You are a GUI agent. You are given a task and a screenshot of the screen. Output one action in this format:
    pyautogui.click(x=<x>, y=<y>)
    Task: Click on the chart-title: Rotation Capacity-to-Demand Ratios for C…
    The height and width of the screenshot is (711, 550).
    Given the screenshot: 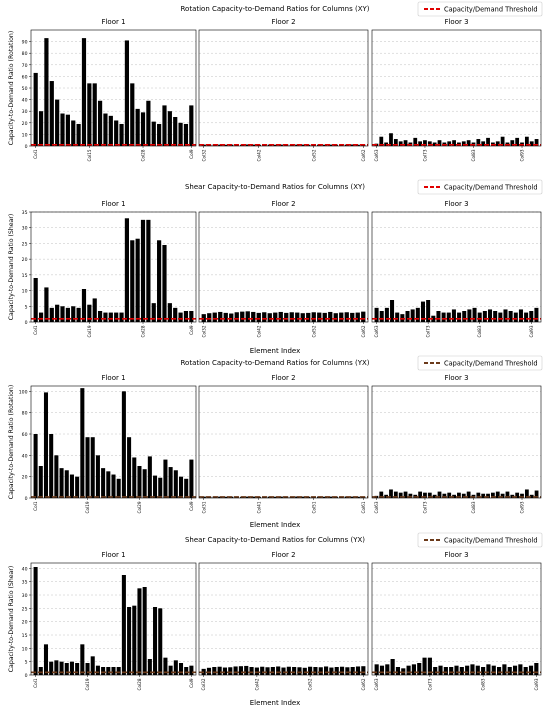 What is the action you would take?
    pyautogui.click(x=275, y=9)
    